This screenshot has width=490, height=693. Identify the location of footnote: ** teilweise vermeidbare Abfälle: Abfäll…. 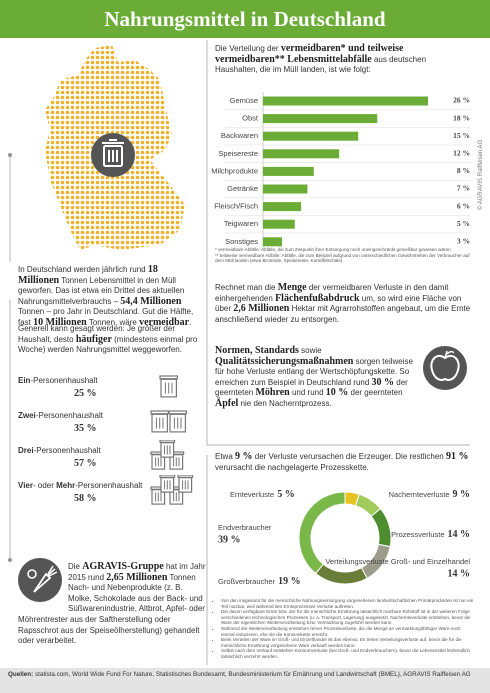
(342, 258).